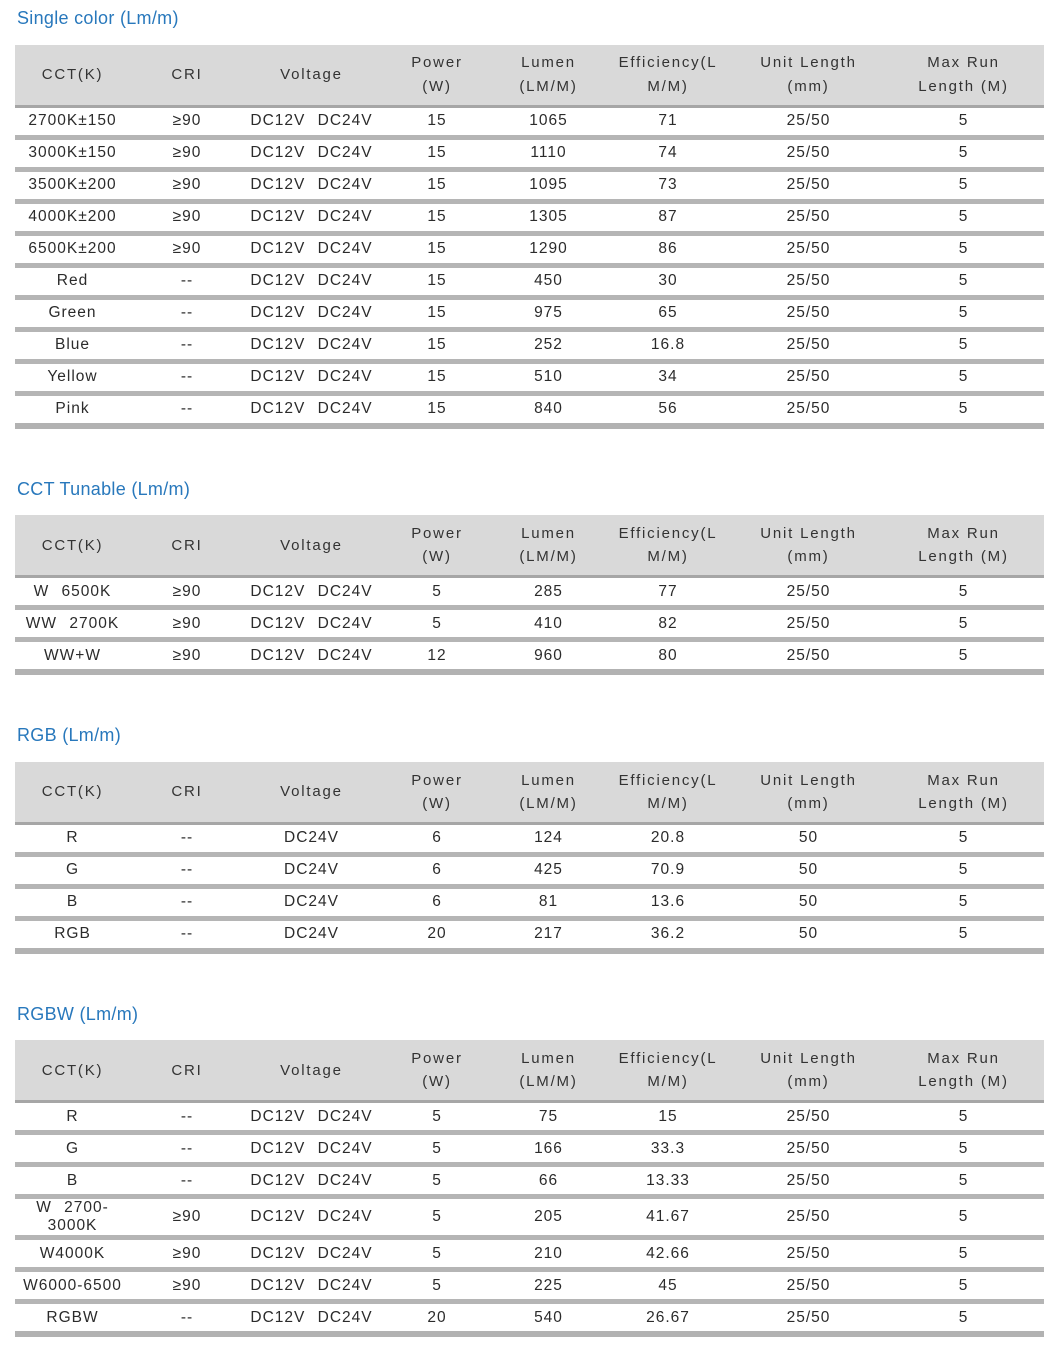 This screenshot has height=1357, width=1059. I want to click on cell: 450, so click(548, 282).